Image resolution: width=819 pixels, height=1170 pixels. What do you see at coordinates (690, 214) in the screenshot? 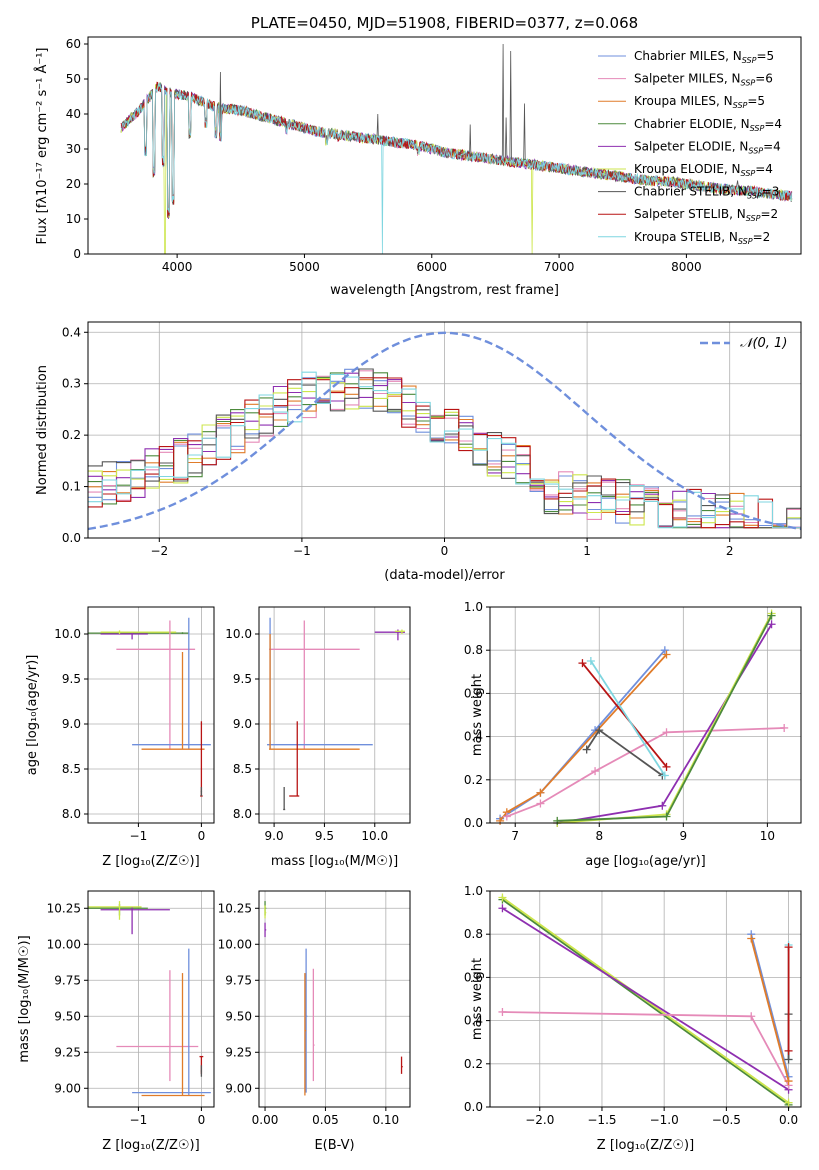
I see `legend-label-text: Salpeter STELIB, N` at bounding box center [690, 214].